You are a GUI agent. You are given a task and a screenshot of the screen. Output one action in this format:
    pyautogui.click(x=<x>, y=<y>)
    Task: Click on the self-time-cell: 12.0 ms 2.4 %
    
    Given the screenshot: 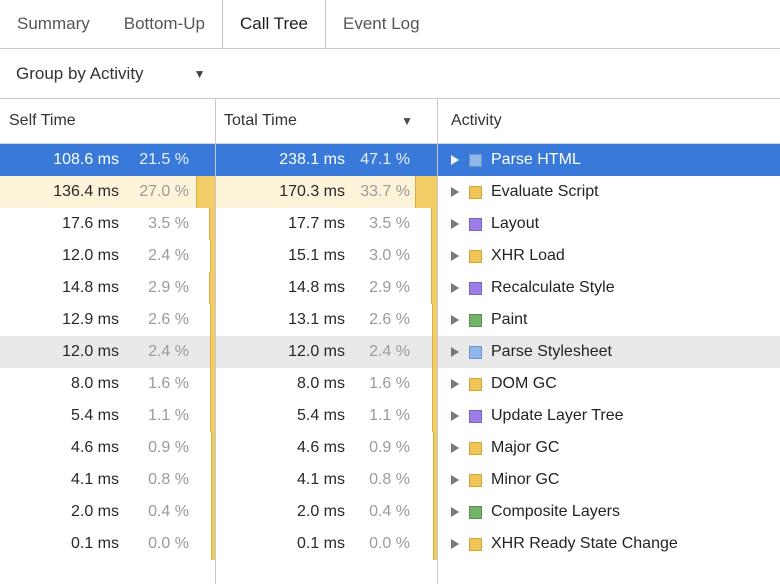 What is the action you would take?
    pyautogui.click(x=107, y=352)
    